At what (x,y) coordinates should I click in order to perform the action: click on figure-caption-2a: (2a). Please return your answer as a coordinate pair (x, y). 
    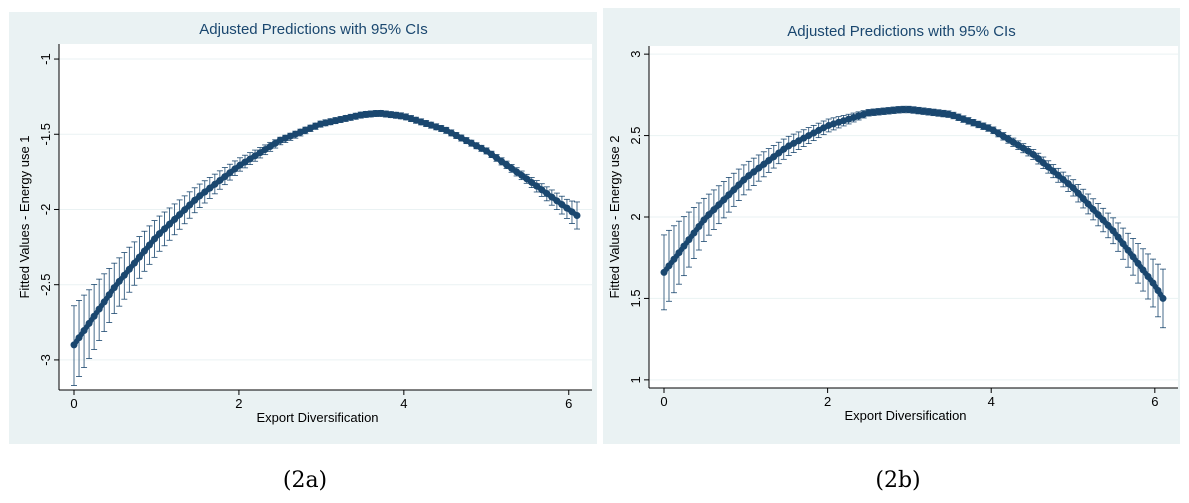
    Looking at the image, I should click on (305, 480).